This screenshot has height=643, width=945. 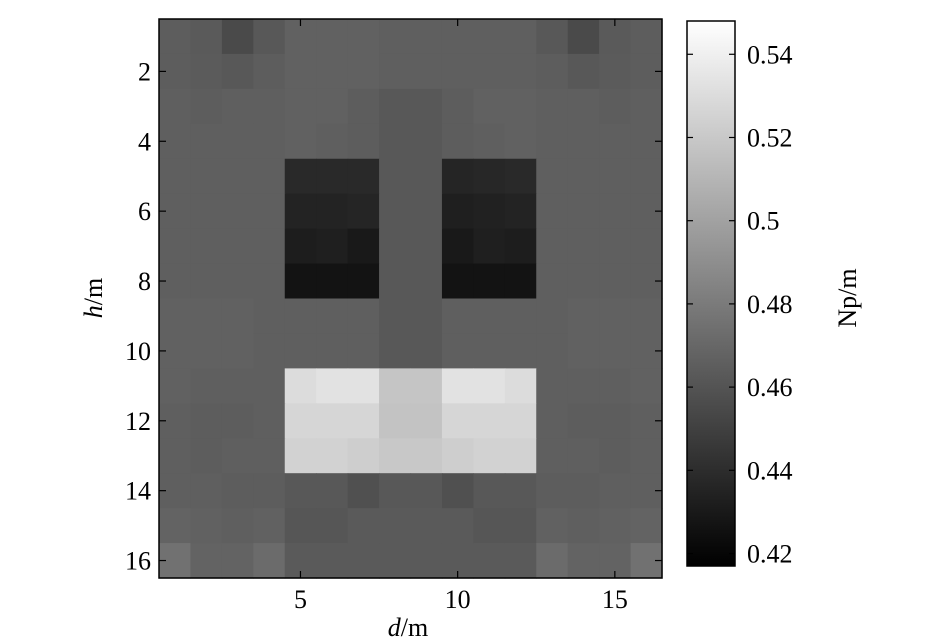 What do you see at coordinates (144, 211) in the screenshot?
I see `y-tick-label: 6` at bounding box center [144, 211].